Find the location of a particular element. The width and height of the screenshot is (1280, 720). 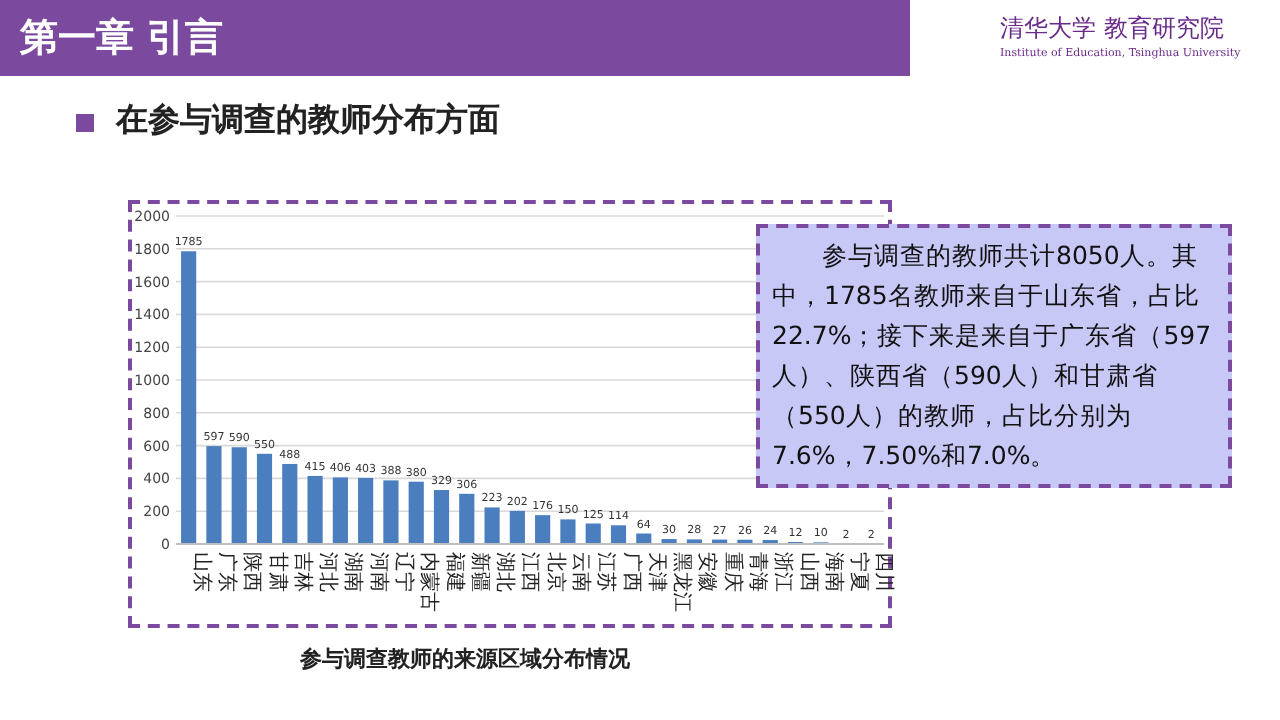

x-tick-label: 青海 is located at coordinates (757, 572).